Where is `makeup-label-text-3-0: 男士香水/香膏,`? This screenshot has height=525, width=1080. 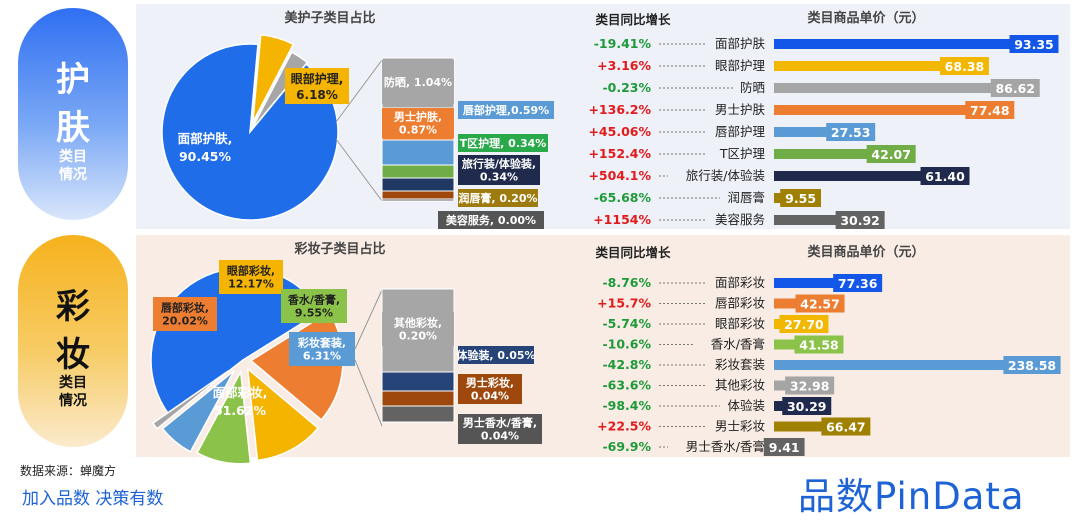 makeup-label-text-3-0: 男士香水/香膏, is located at coordinates (500, 423).